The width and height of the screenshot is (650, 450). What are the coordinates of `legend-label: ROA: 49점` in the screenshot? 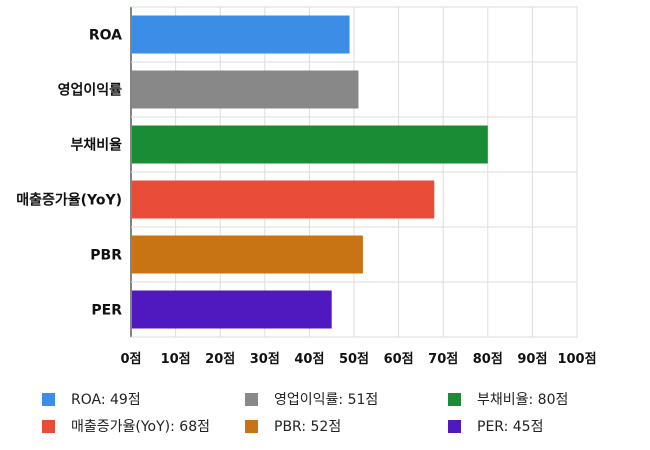 It's located at (106, 400).